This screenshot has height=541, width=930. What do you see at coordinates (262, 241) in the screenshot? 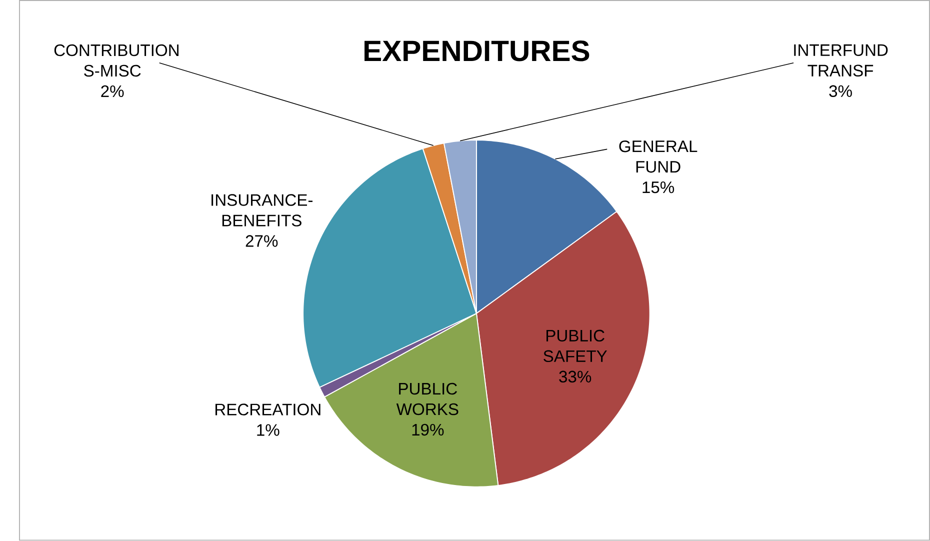
I see `data-label: 27%` at bounding box center [262, 241].